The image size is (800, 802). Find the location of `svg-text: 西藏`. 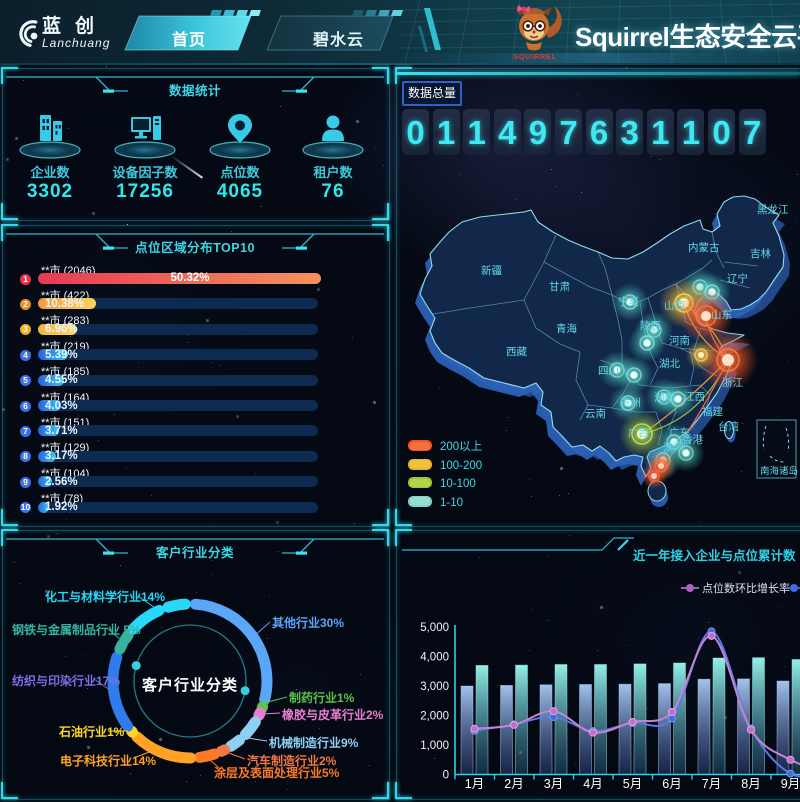

svg-text: 西藏 is located at coordinates (516, 352).